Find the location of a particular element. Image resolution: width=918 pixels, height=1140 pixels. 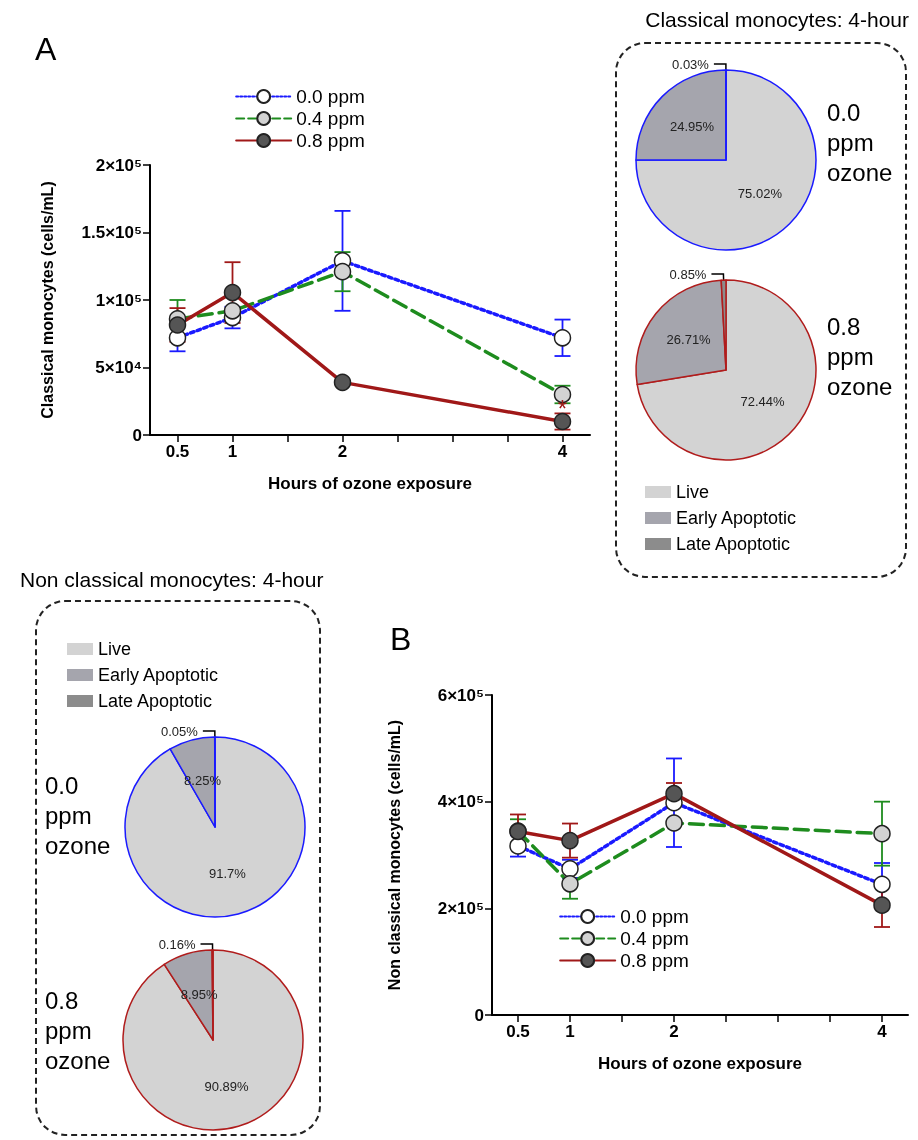

y-tick-label: 1×10⁵ is located at coordinates (118, 300).